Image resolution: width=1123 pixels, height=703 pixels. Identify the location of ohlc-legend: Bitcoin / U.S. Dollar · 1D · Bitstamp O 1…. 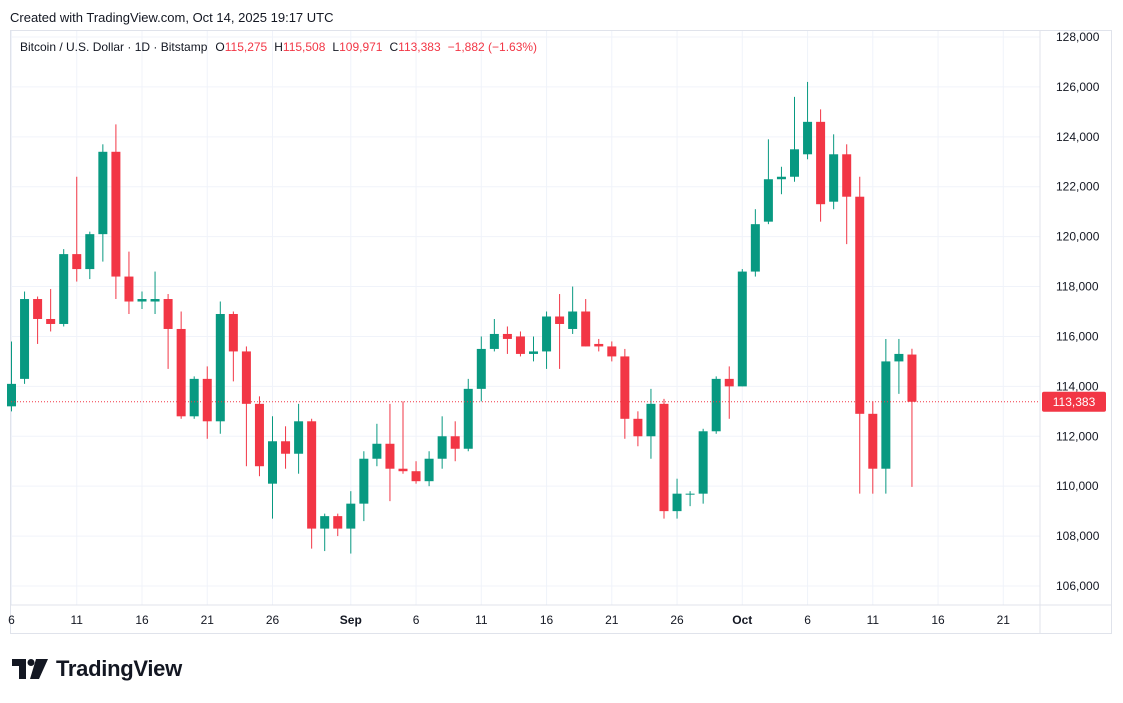
(282, 47).